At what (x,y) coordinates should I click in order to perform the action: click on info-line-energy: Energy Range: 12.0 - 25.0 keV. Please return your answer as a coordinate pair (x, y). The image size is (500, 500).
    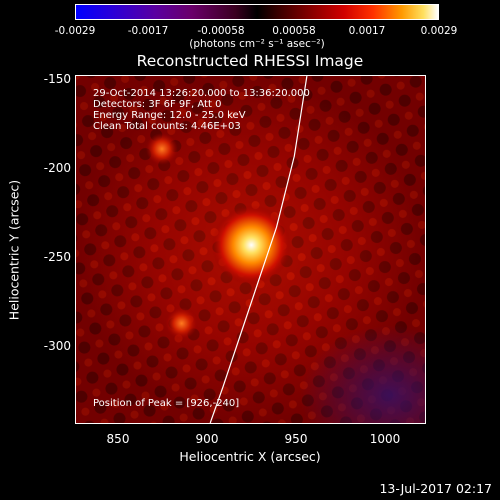
    Looking at the image, I should click on (169, 115).